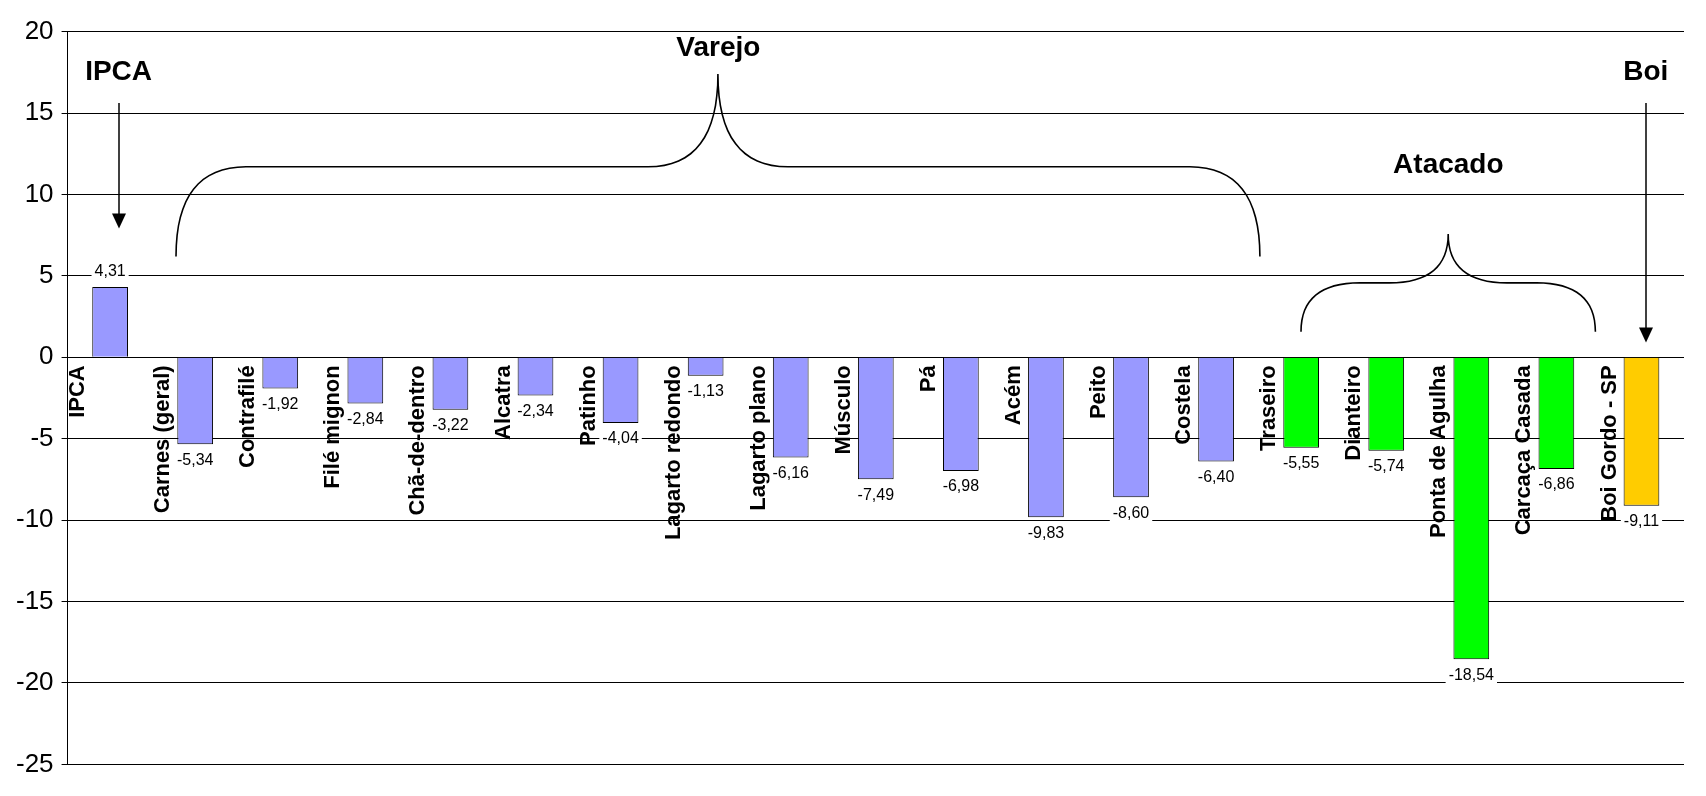  What do you see at coordinates (280, 403) in the screenshot?
I see `data-label: -1,92` at bounding box center [280, 403].